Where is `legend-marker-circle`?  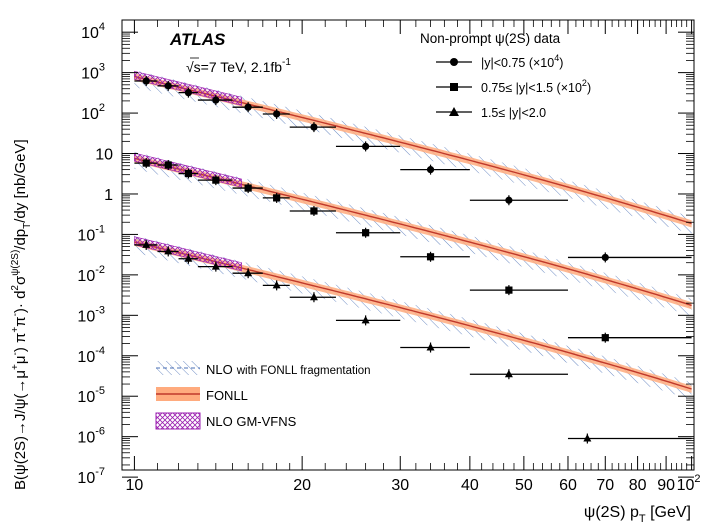 legend-marker-circle is located at coordinates (454, 62).